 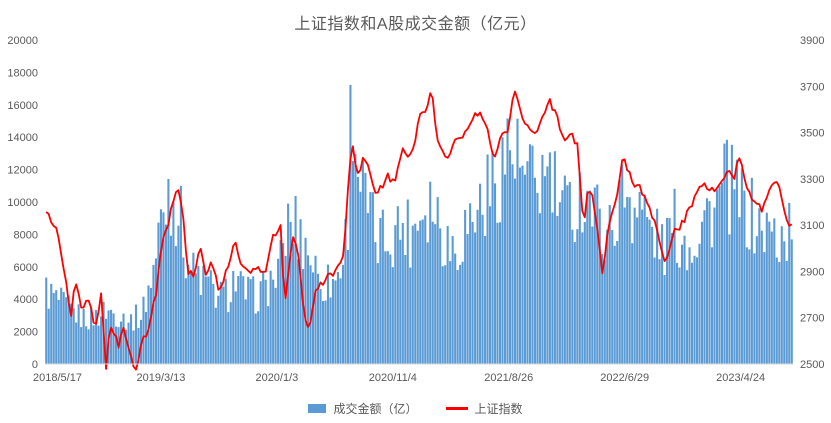 I want to click on svg-text: 2021/8/26, so click(x=508, y=378).